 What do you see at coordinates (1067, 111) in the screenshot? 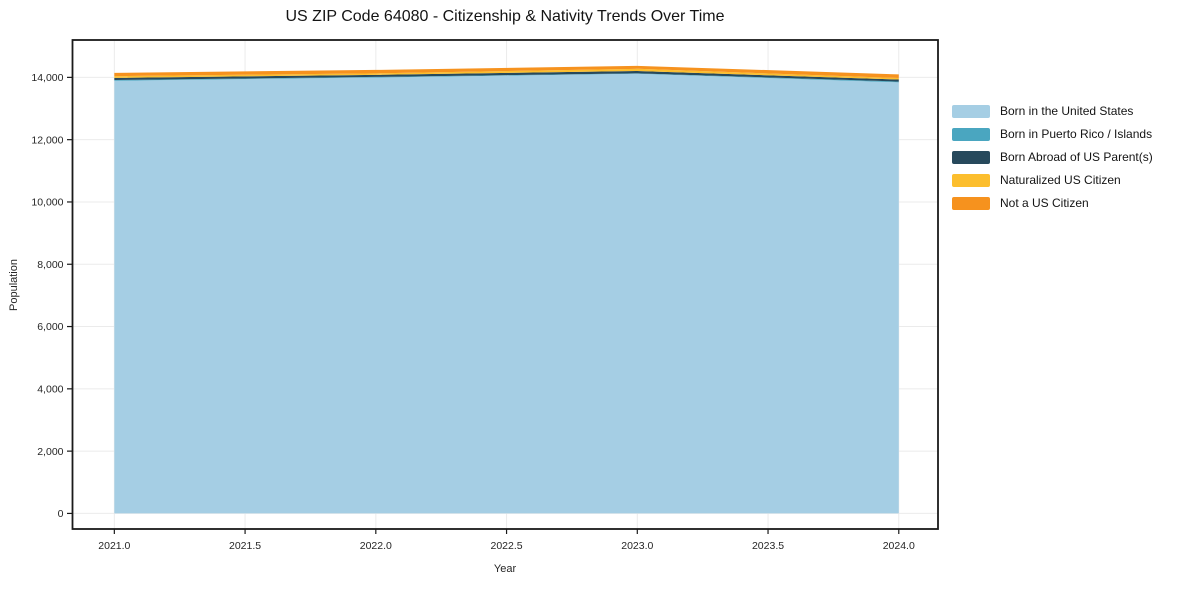
I see `legend-label: Born in the United States` at bounding box center [1067, 111].